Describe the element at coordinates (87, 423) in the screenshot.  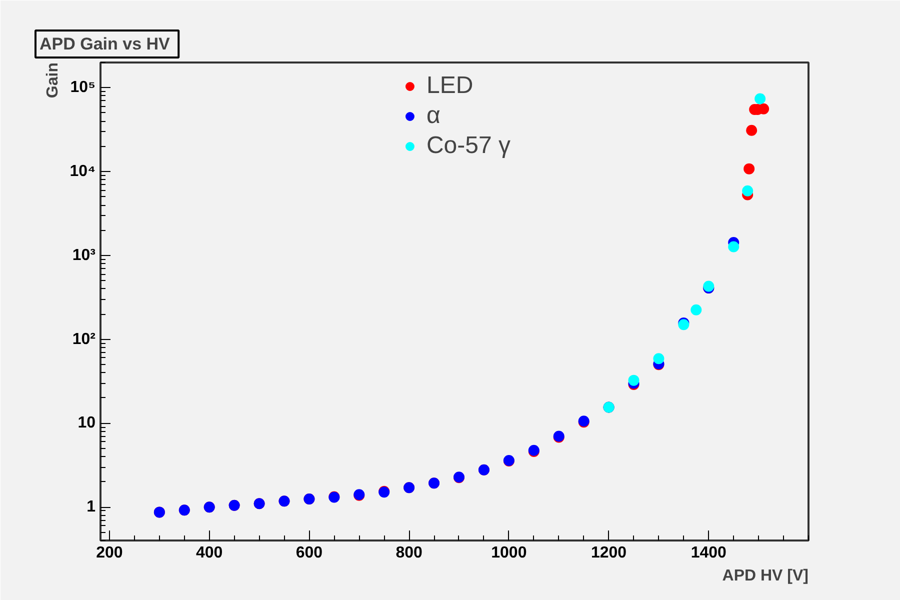
I see `y-tick-label: 10` at that location.